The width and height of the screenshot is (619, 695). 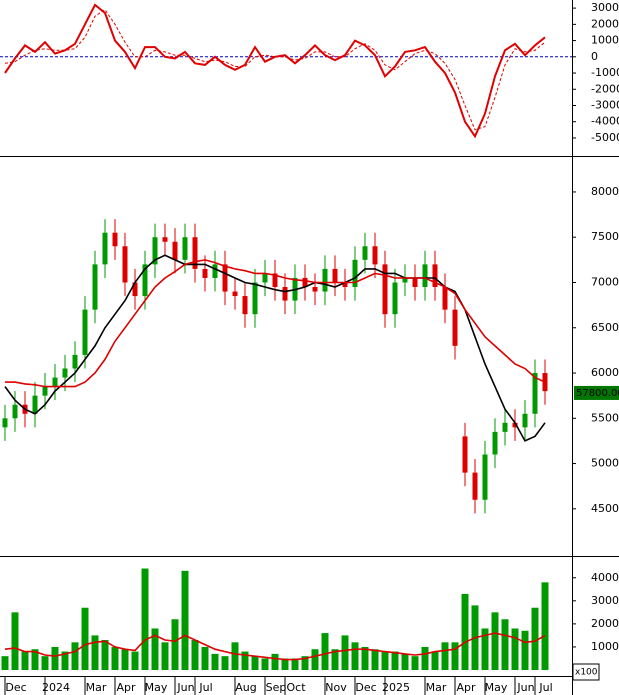 I want to click on y-tick-label: -5000, so click(x=605, y=137).